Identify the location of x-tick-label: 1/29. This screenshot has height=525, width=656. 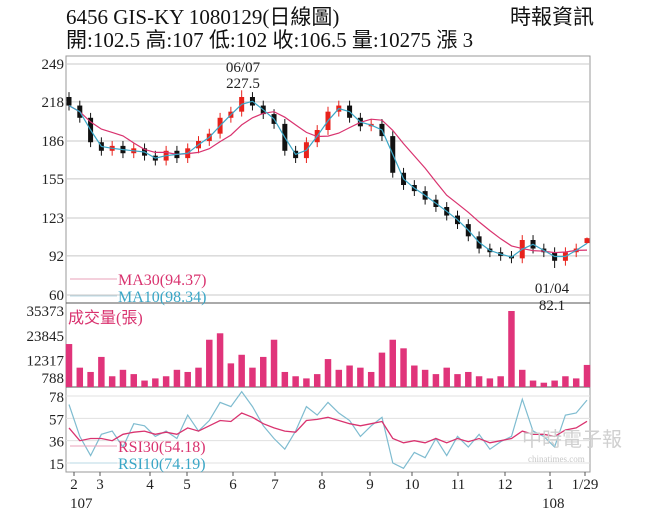
(585, 485).